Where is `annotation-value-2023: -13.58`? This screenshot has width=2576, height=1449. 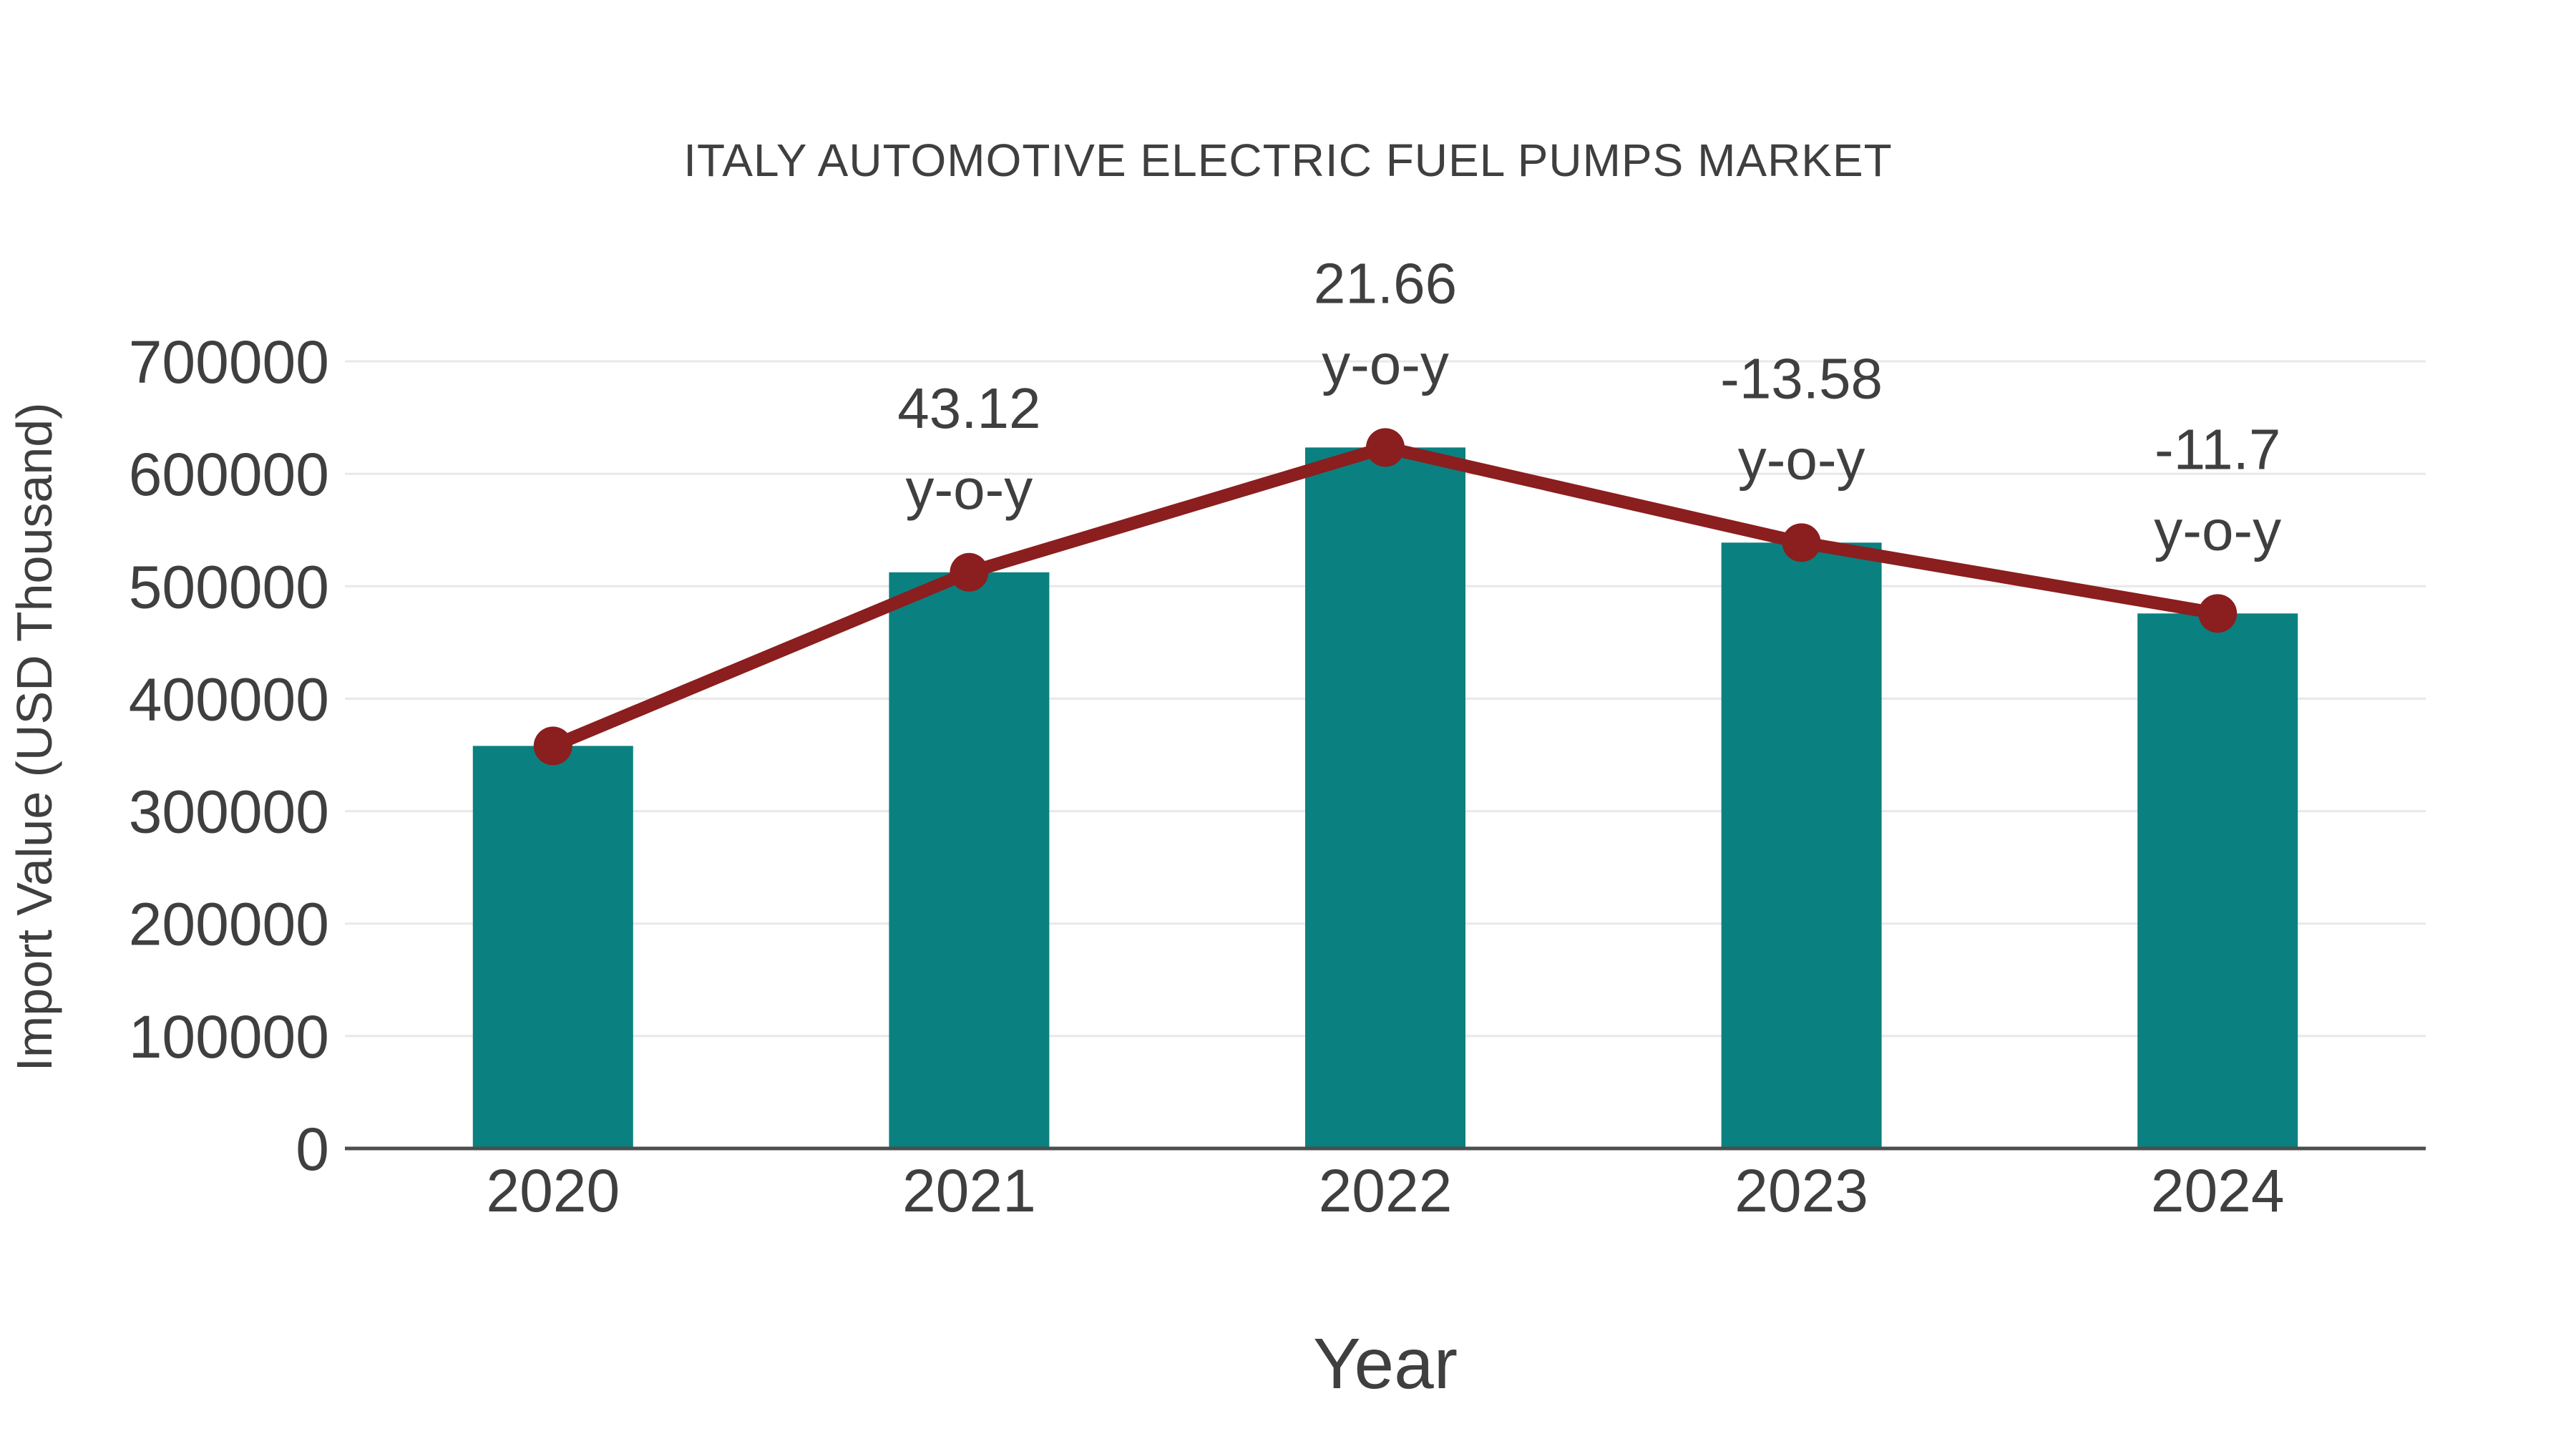
annotation-value-2023: -13.58 is located at coordinates (1801, 378).